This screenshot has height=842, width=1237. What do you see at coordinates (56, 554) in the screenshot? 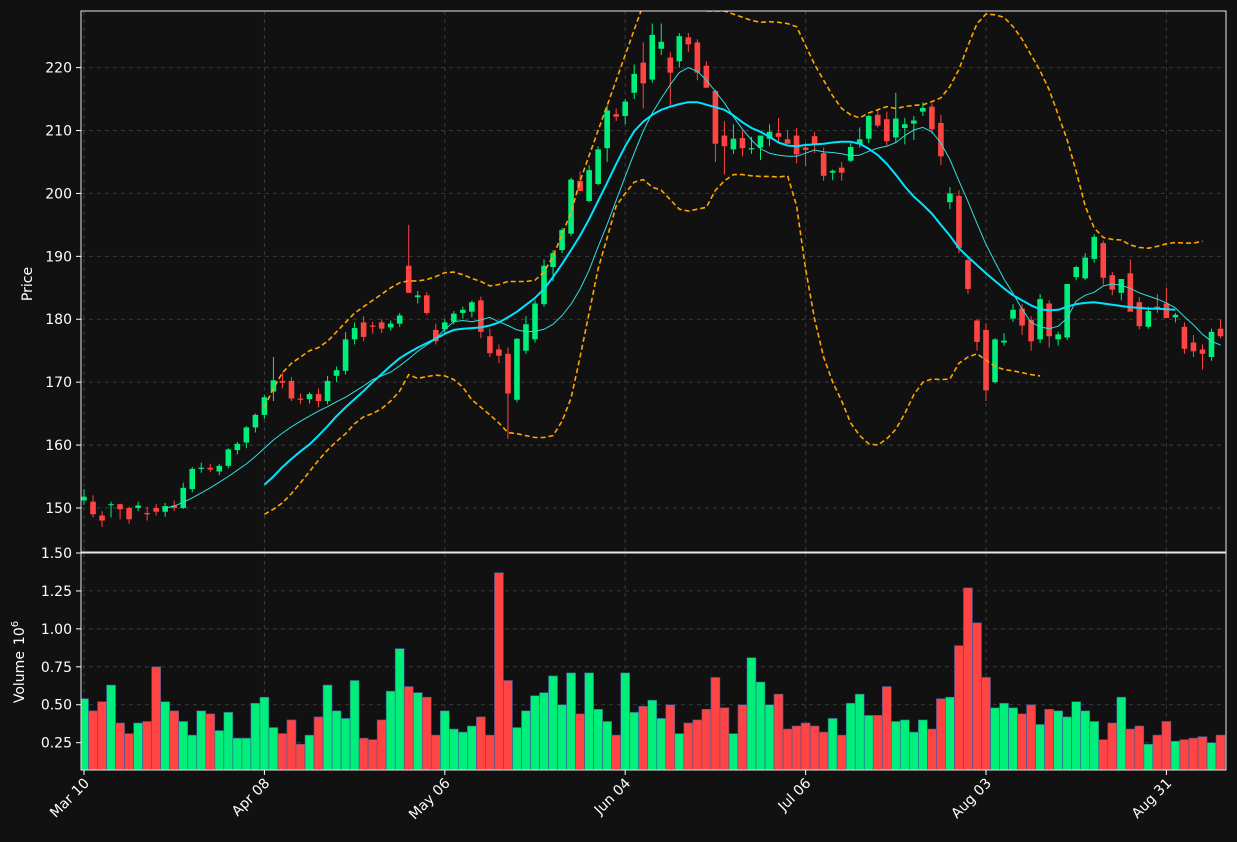
I see `volume-tick-label: 1.50` at bounding box center [56, 554].